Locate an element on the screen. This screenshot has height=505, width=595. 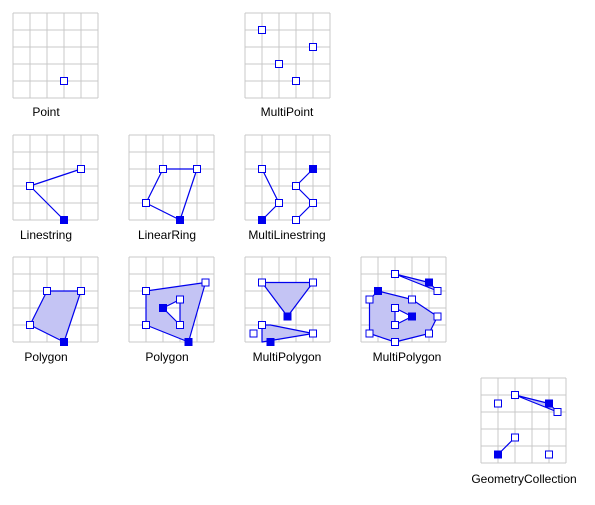
caption-point: Point is located at coordinates (46, 112).